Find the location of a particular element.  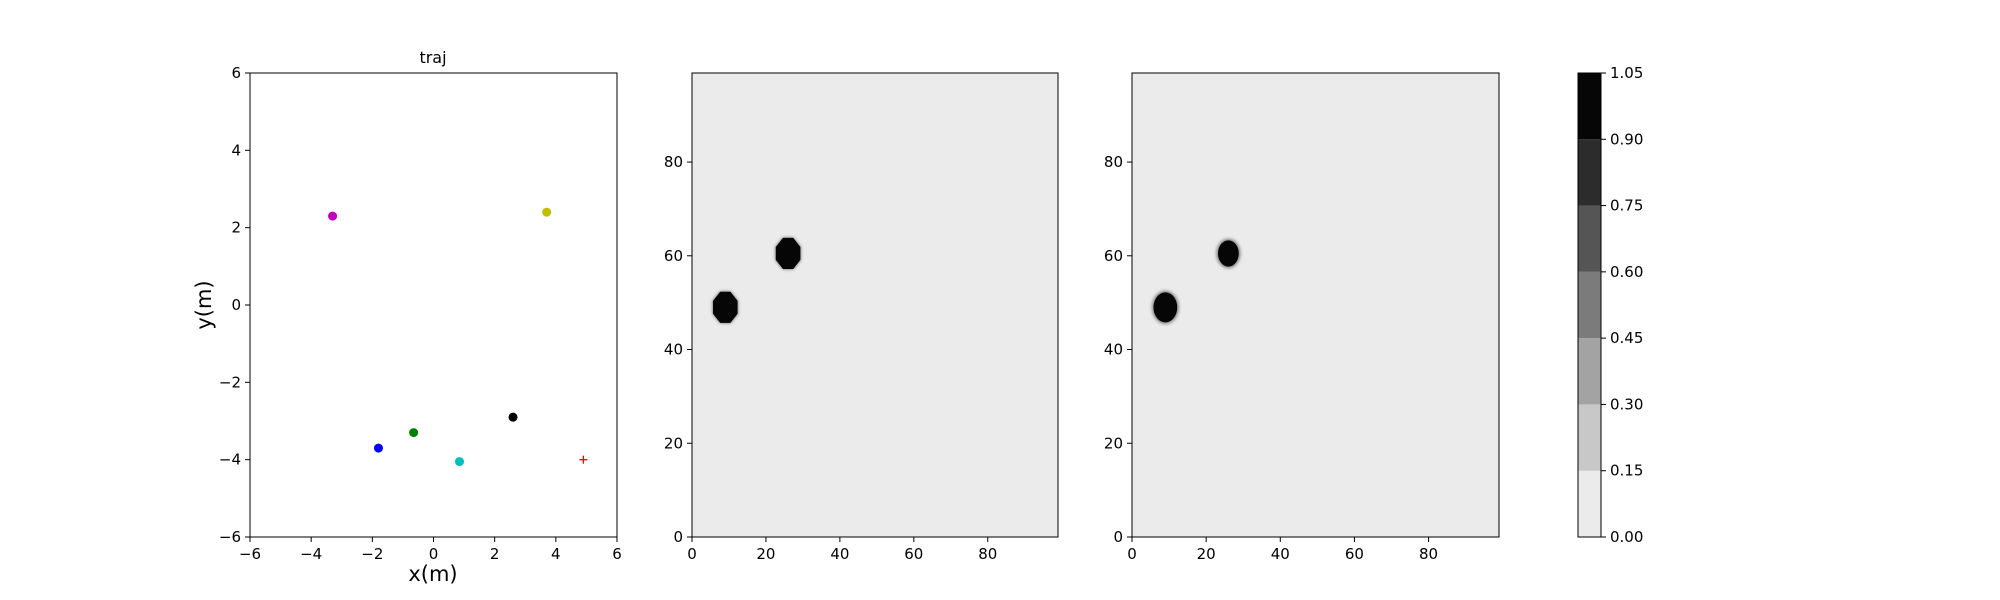

colorbar-tick-label: 0.00 is located at coordinates (1626, 537).